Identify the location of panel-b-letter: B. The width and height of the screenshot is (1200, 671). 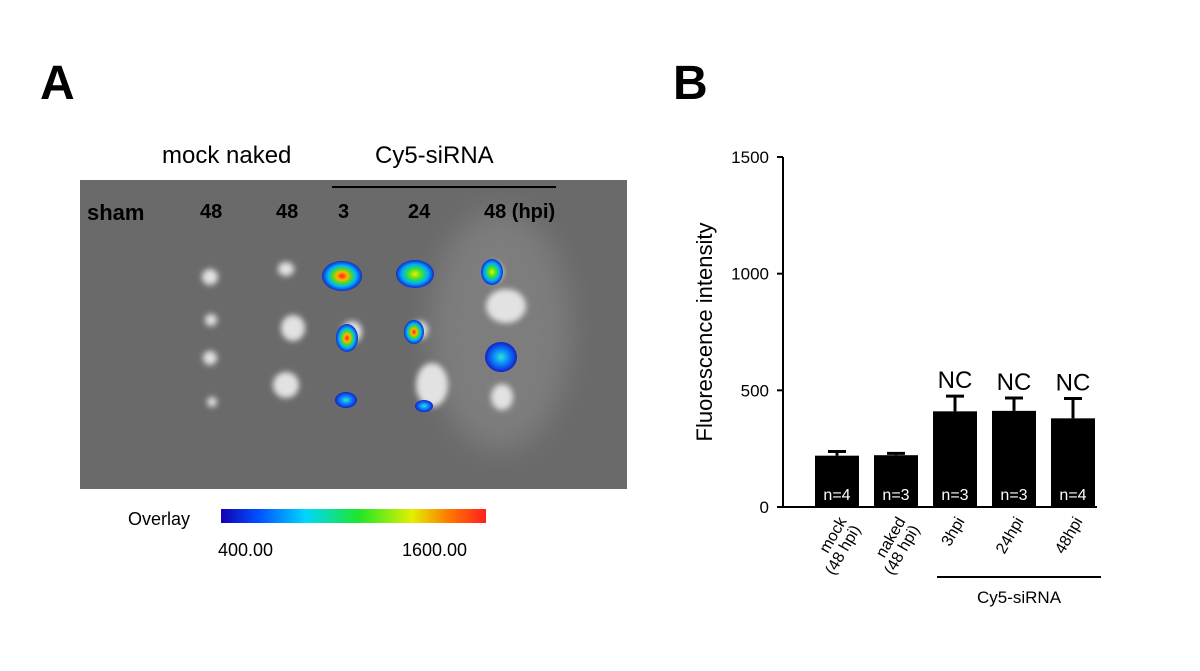
(690, 83).